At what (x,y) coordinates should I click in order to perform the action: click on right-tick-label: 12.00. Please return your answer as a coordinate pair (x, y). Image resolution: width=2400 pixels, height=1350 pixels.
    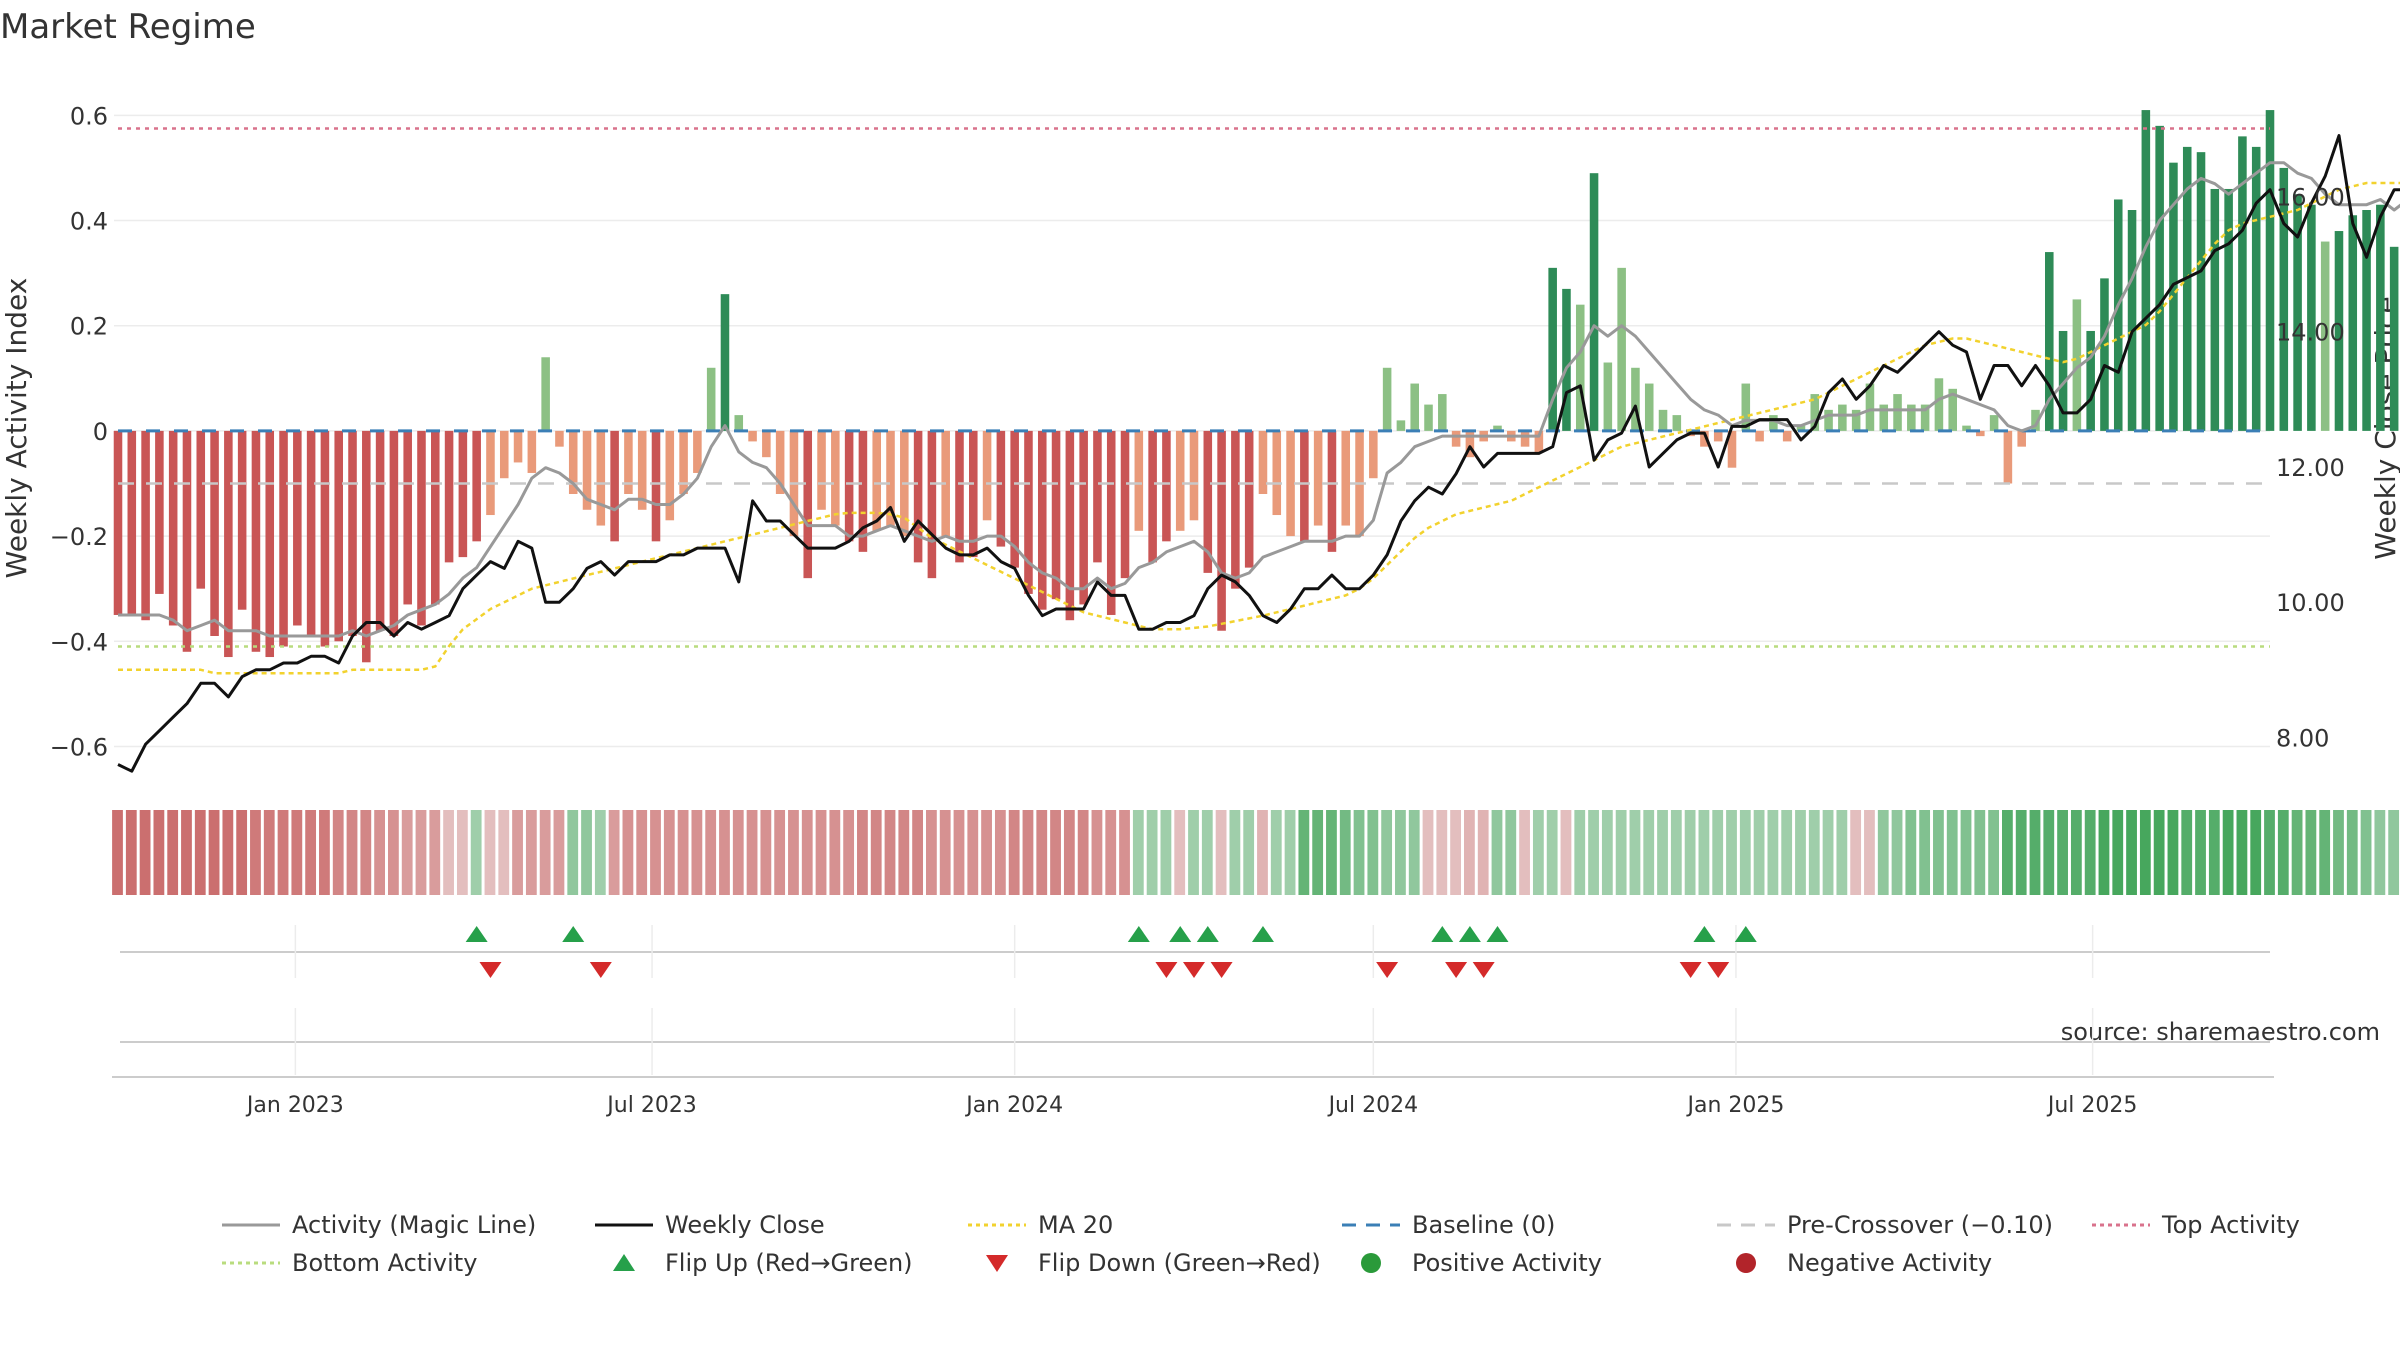
    Looking at the image, I should click on (2310, 468).